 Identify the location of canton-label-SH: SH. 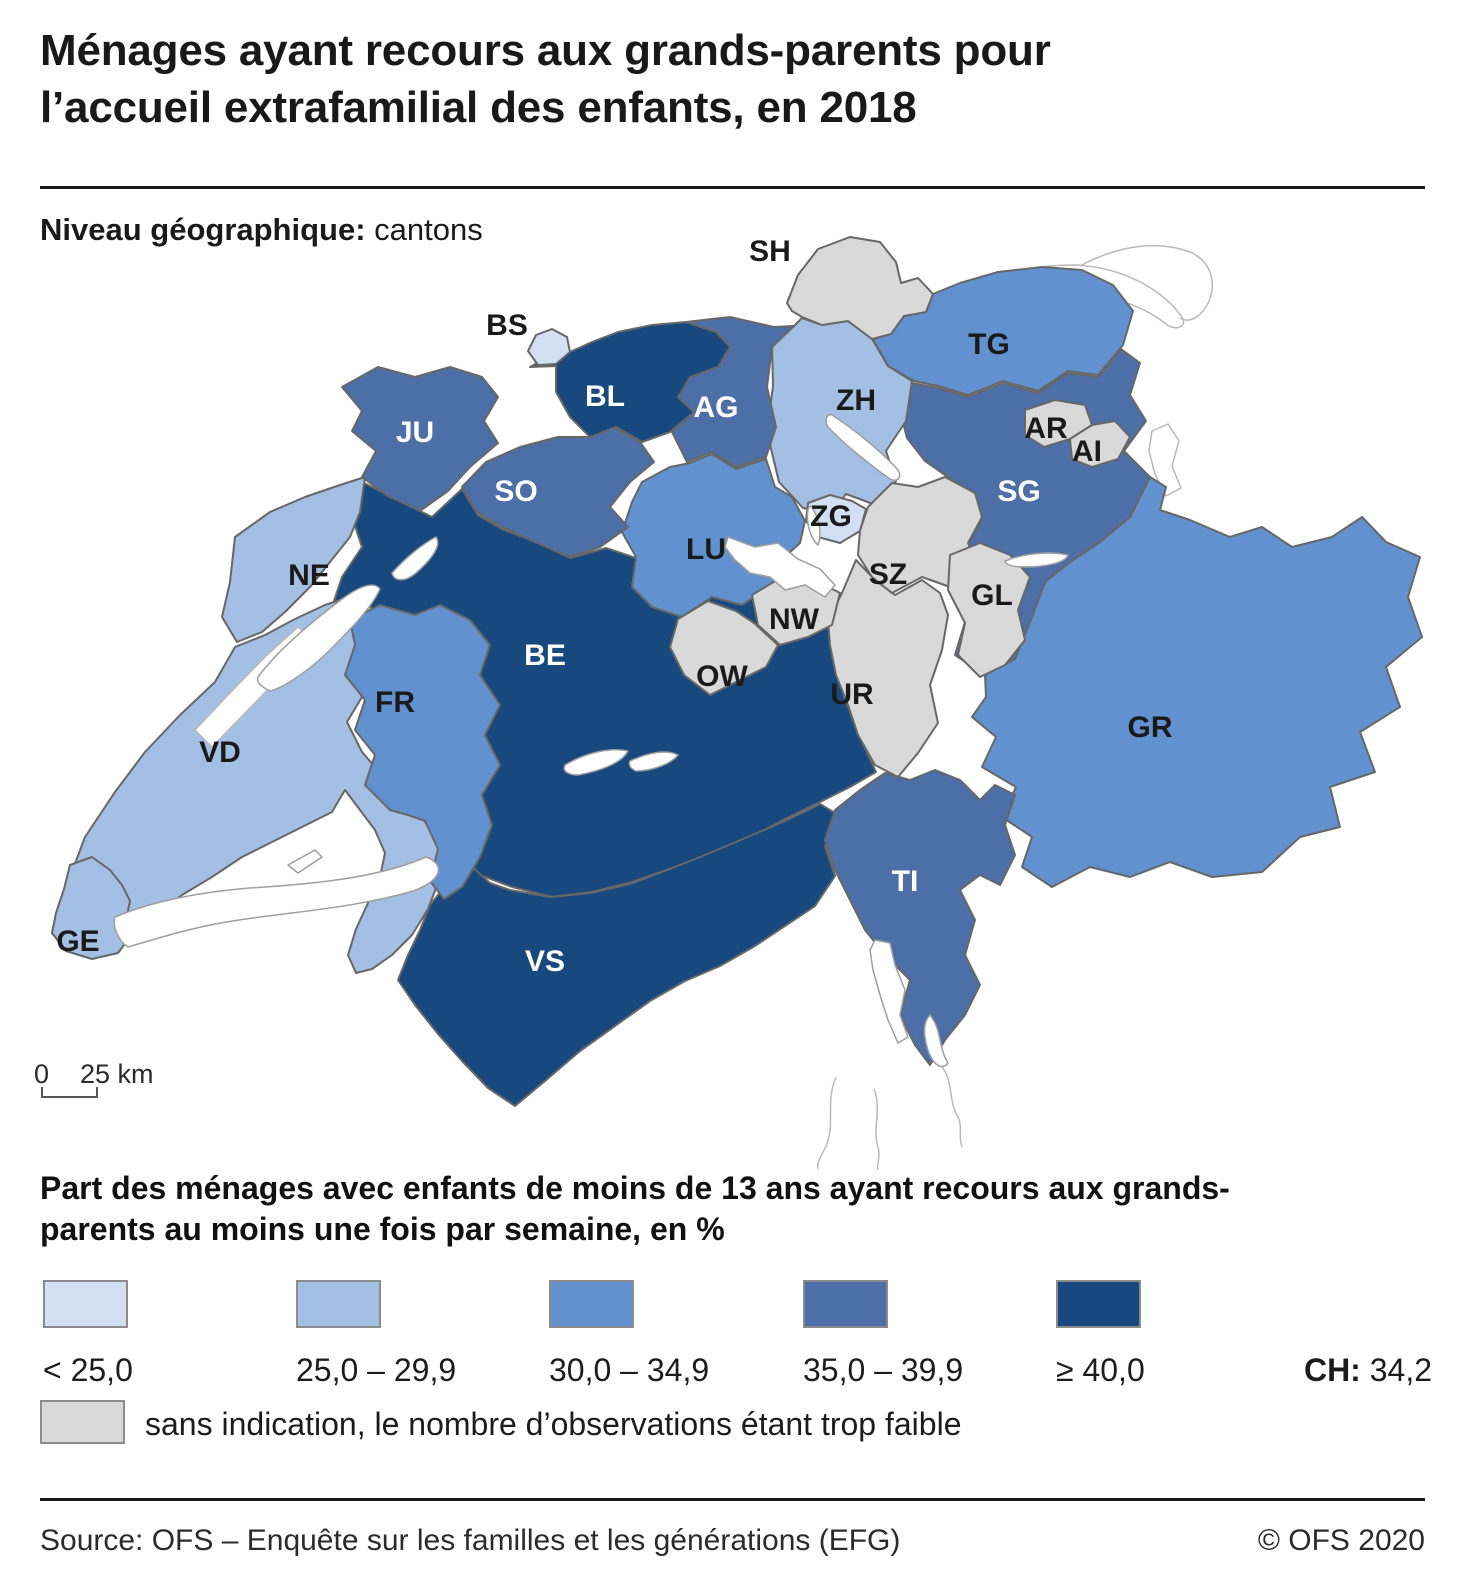
(770, 251).